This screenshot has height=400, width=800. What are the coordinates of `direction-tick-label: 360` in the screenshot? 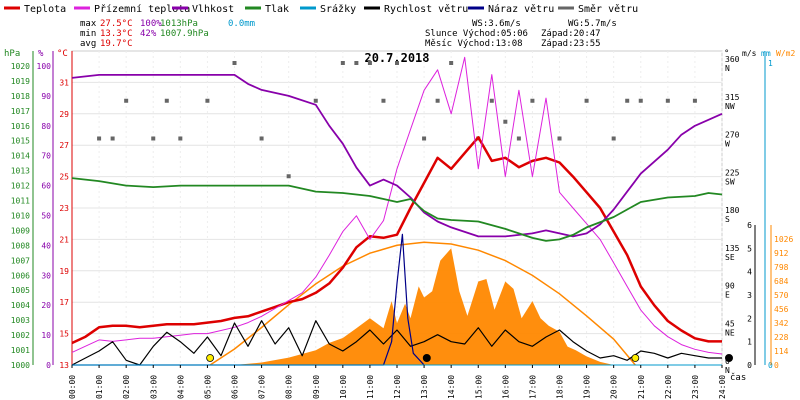 It's located at (732, 59).